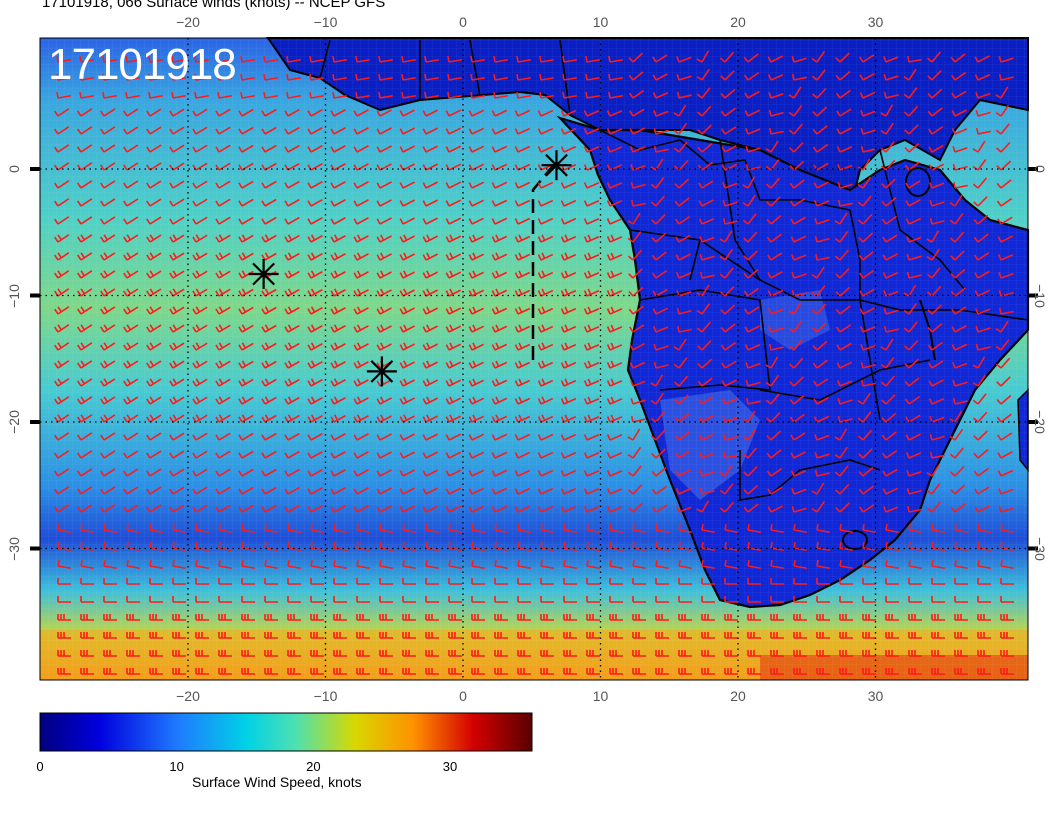 This screenshot has height=816, width=1056. Describe the element at coordinates (875, 22) in the screenshot. I see `lon-label: 30` at that location.